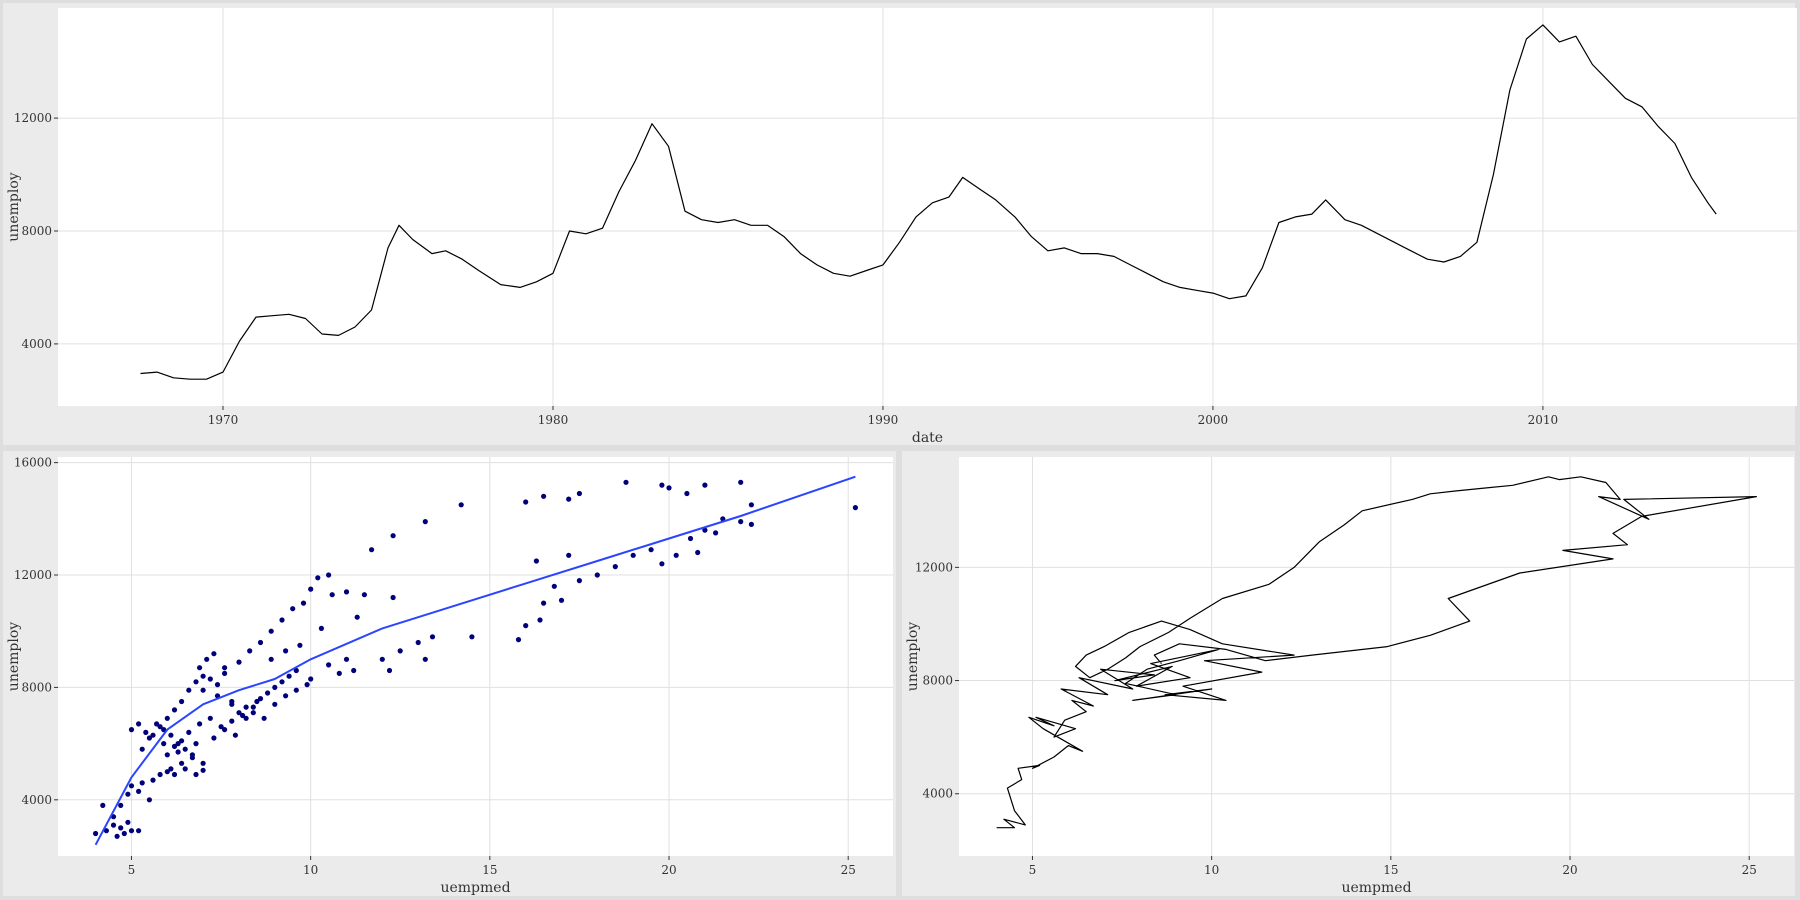 The width and height of the screenshot is (1800, 900). What do you see at coordinates (310, 870) in the screenshot?
I see `x-tick-label: 10` at bounding box center [310, 870].